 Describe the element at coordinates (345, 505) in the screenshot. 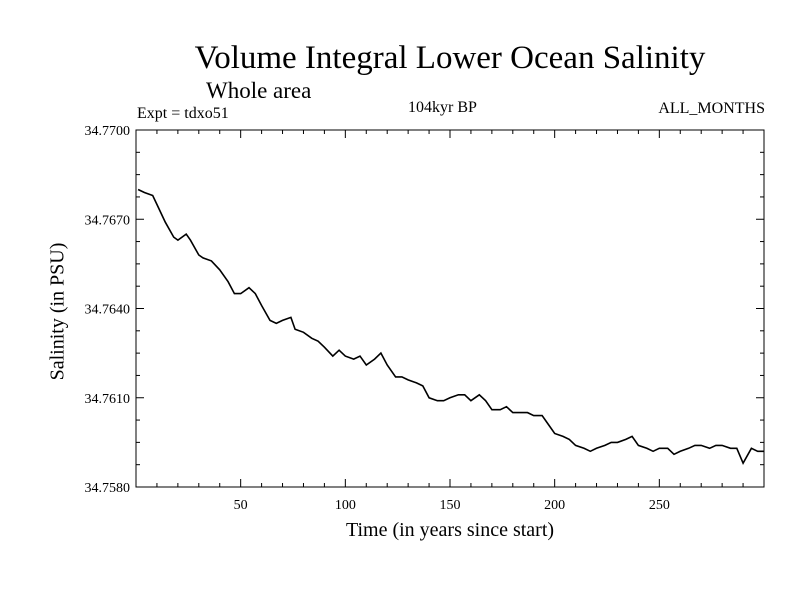

I see `x-tick-label: 100` at that location.